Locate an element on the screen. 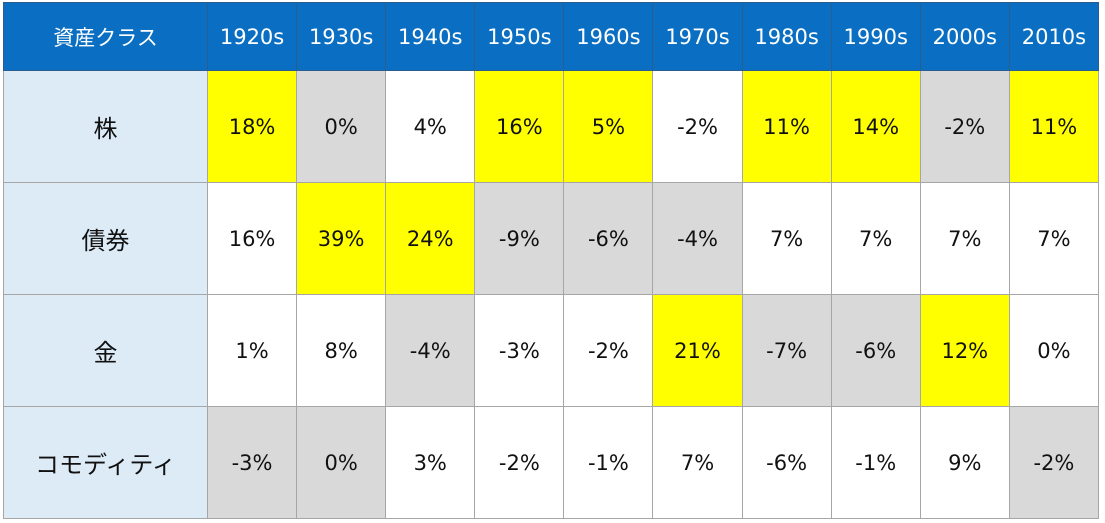  return-cell: 9% is located at coordinates (964, 462).